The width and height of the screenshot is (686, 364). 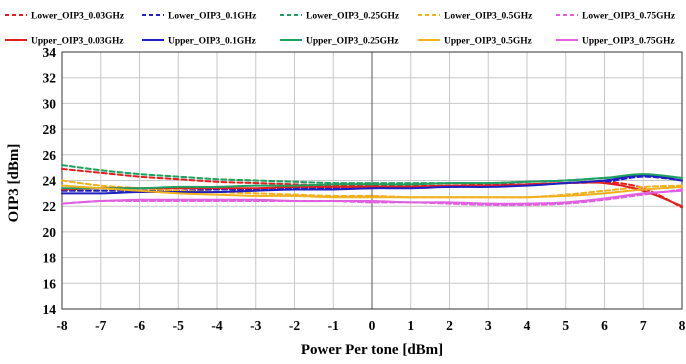 I want to click on y-tick-label: 16, so click(x=50, y=283).